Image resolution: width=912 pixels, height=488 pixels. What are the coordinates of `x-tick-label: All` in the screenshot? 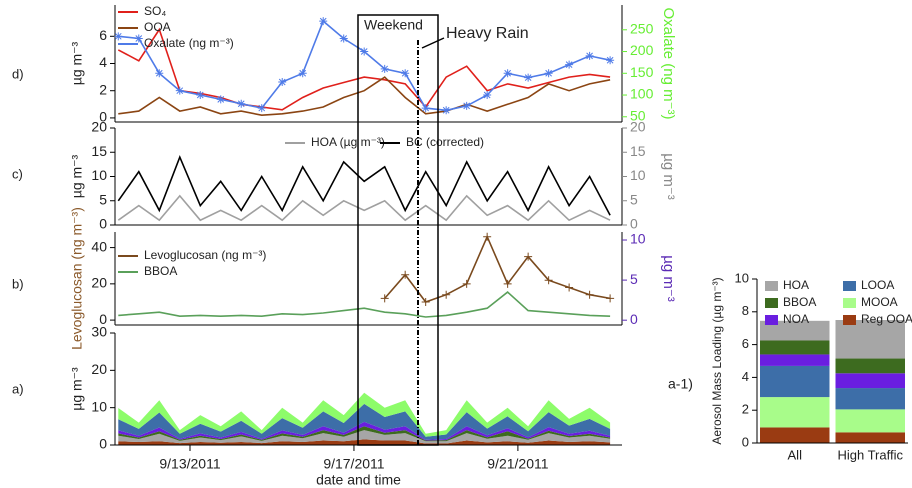 It's located at (795, 454).